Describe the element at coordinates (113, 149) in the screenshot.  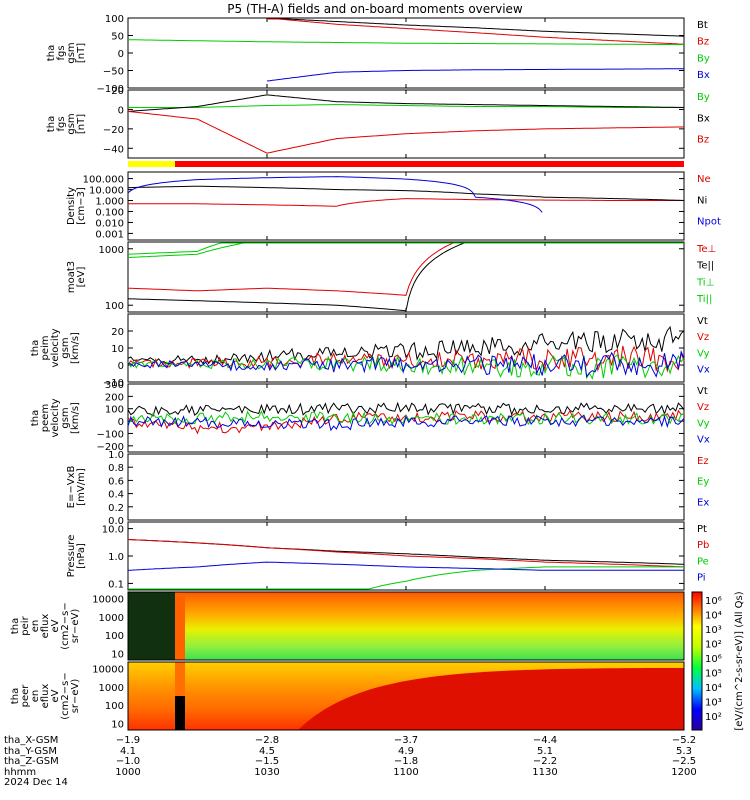
I see `y-tick-label: −40` at that location.